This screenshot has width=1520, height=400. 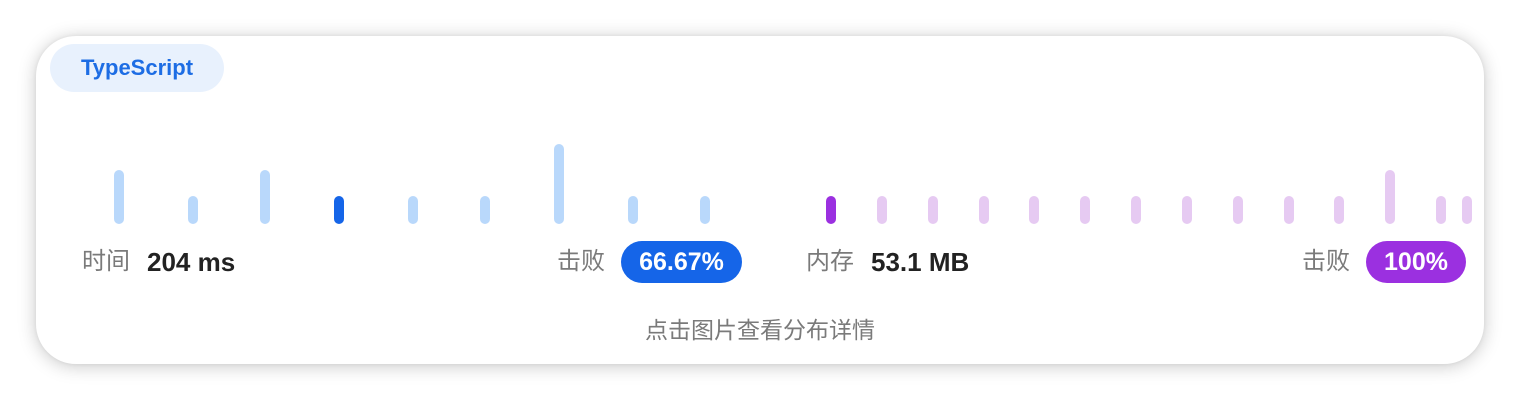 What do you see at coordinates (920, 262) in the screenshot?
I see `memory-value: 53.1 MB` at bounding box center [920, 262].